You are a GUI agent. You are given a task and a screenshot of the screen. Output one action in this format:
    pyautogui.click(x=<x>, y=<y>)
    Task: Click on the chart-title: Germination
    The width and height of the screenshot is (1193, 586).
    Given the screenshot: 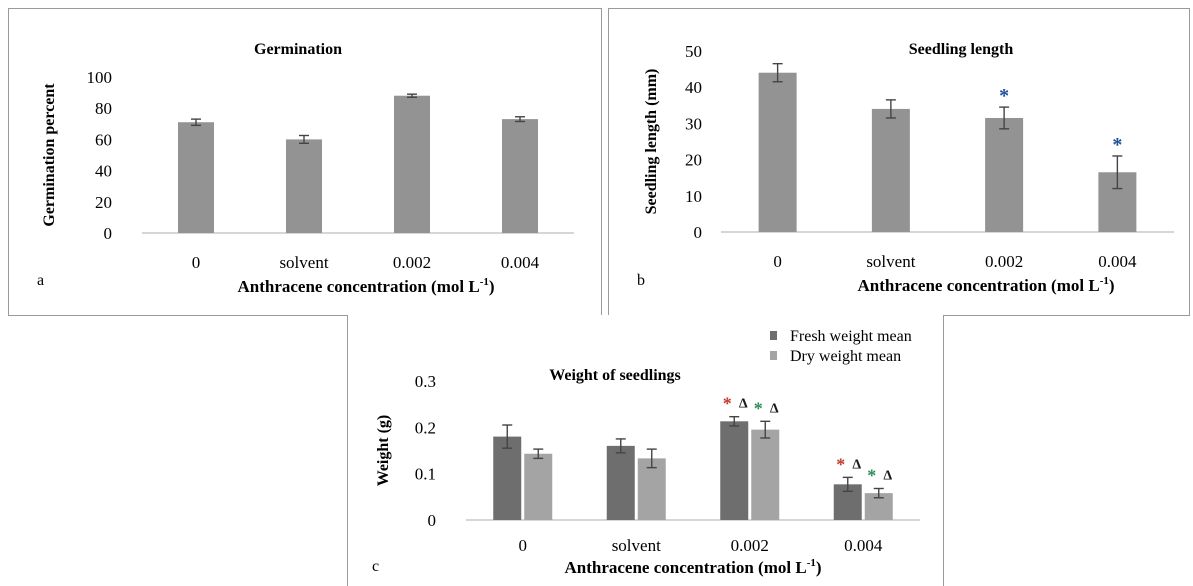 What is the action you would take?
    pyautogui.click(x=298, y=49)
    